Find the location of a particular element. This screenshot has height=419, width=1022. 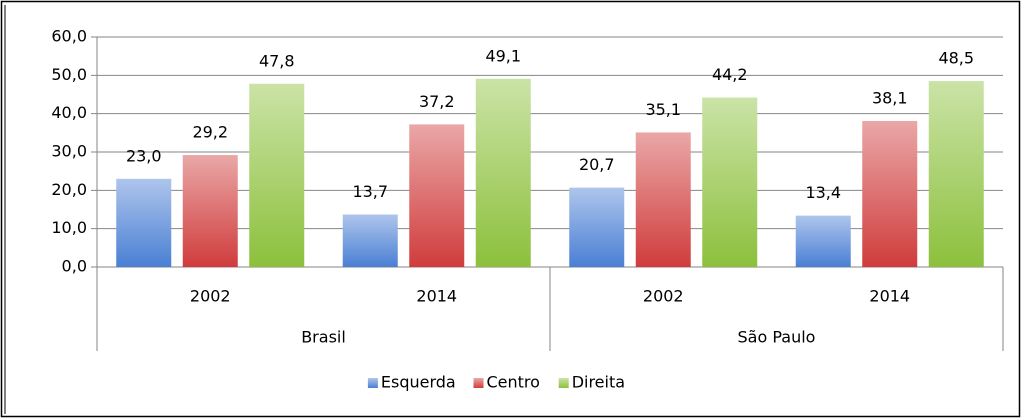

value-label: 35,1 is located at coordinates (663, 109).